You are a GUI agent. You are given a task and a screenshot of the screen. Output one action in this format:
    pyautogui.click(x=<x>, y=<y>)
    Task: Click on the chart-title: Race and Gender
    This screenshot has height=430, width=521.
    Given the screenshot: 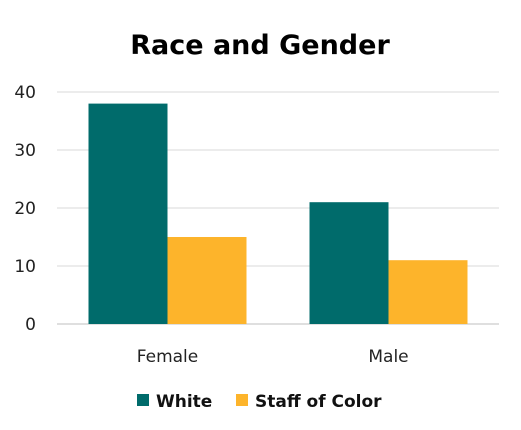 What is the action you would take?
    pyautogui.click(x=260, y=45)
    